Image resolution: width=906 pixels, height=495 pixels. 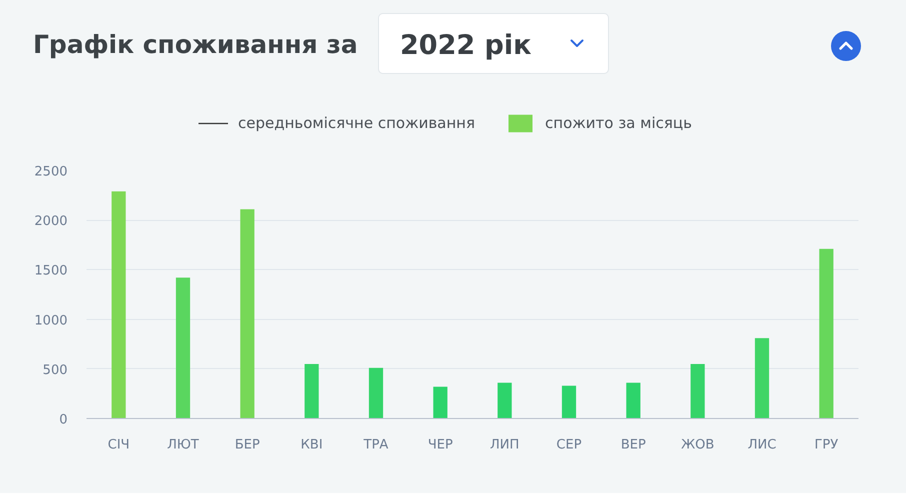 What do you see at coordinates (375, 445) in the screenshot?
I see `x-tick-label: ТРА` at bounding box center [375, 445].